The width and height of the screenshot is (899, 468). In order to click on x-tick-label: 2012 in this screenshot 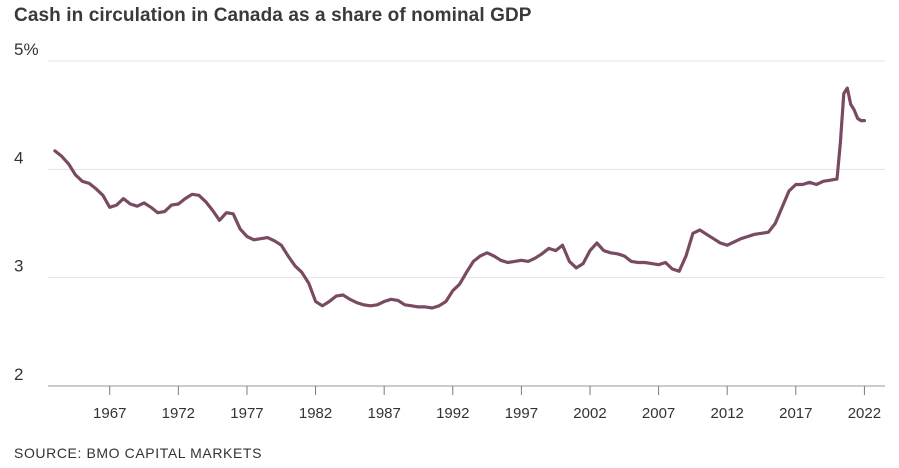, I will do `click(727, 413)`.